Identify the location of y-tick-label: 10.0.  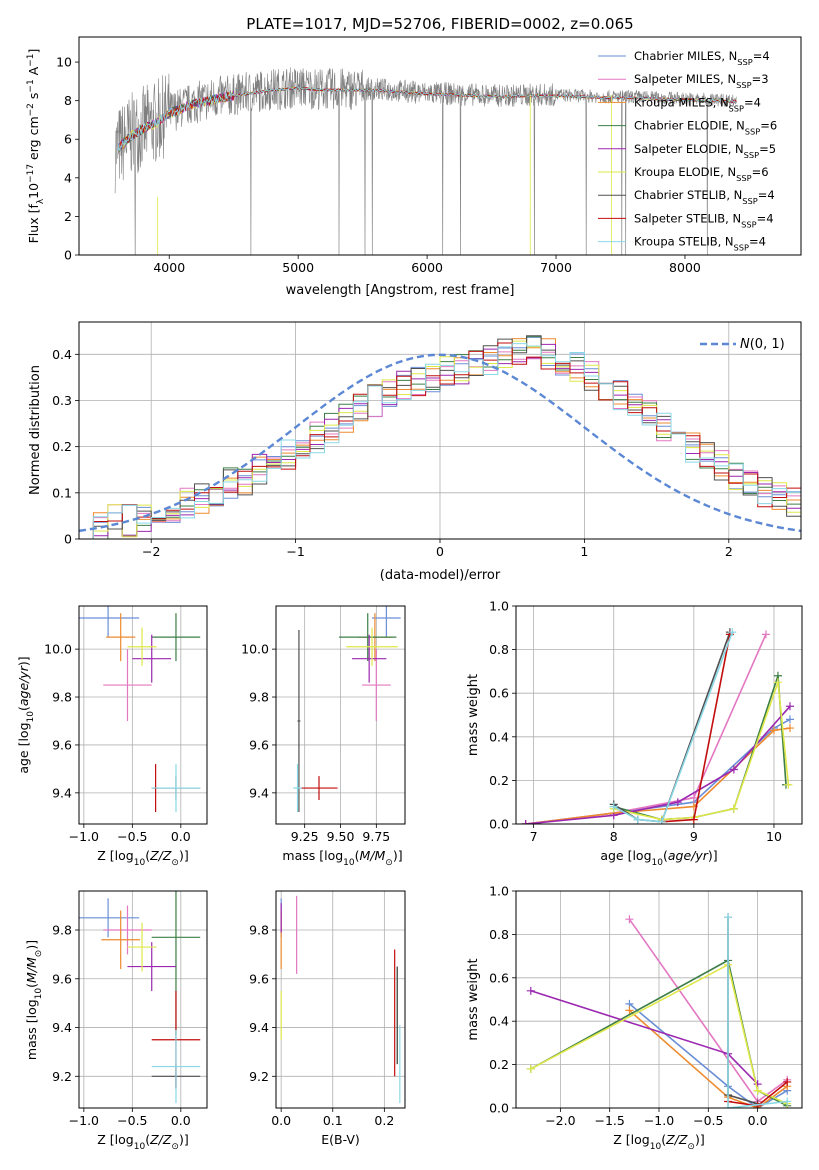
(58, 649).